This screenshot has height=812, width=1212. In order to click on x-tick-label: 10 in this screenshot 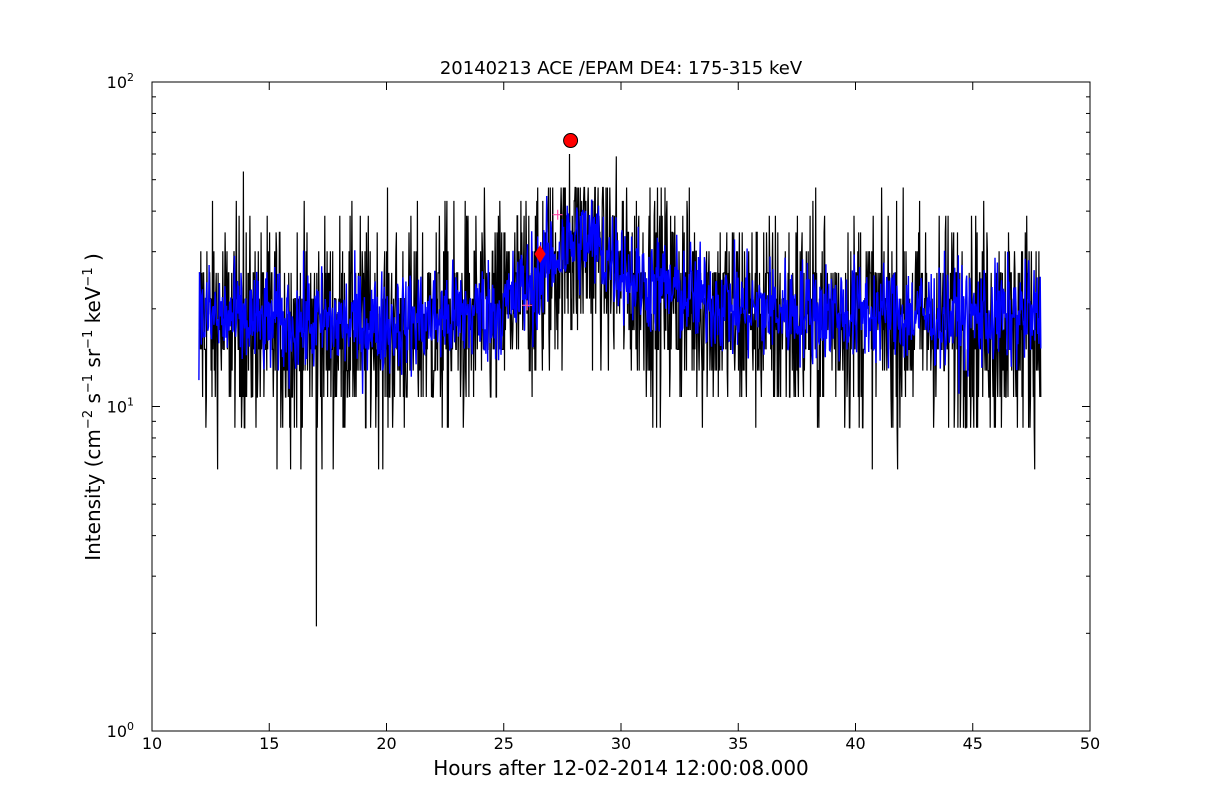, I will do `click(152, 743)`.